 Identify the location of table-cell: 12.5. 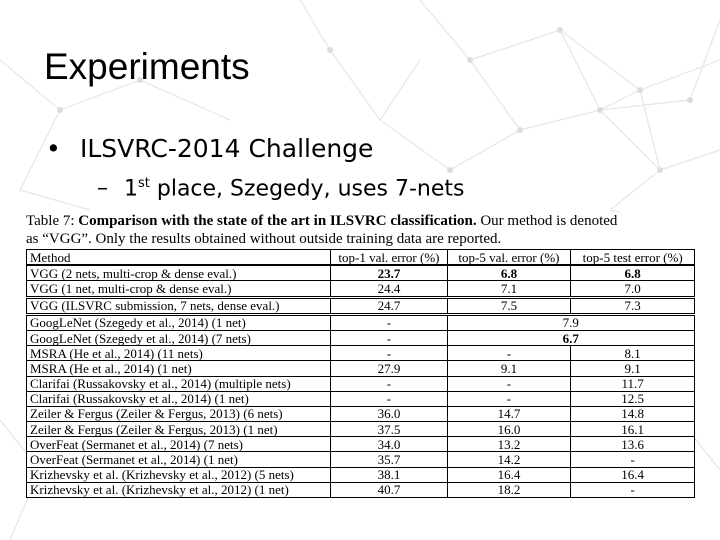
(632, 398).